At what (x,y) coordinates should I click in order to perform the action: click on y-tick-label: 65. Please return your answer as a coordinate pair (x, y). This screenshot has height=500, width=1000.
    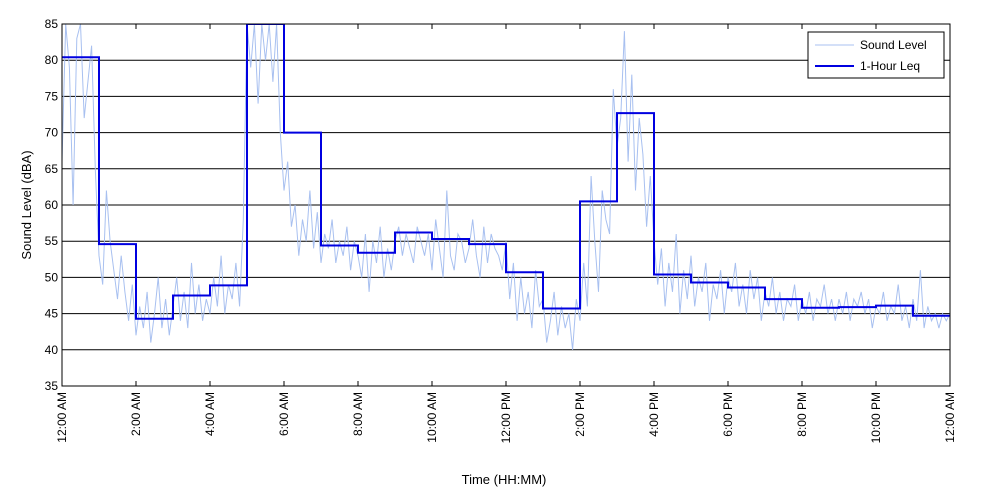
    Looking at the image, I should click on (52, 169).